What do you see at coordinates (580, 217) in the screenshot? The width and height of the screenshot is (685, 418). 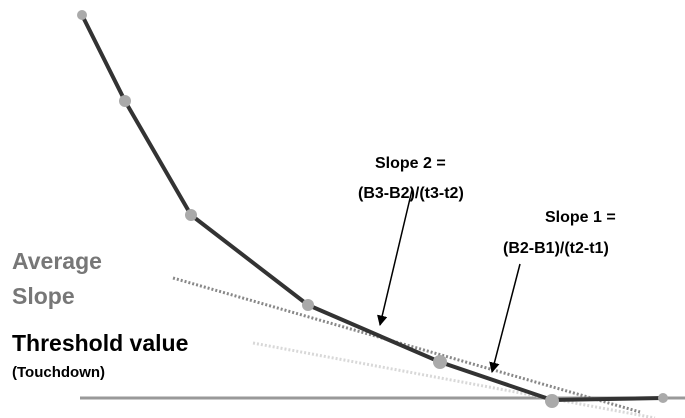 I see `slope1-title: Slope 1 =` at bounding box center [580, 217].